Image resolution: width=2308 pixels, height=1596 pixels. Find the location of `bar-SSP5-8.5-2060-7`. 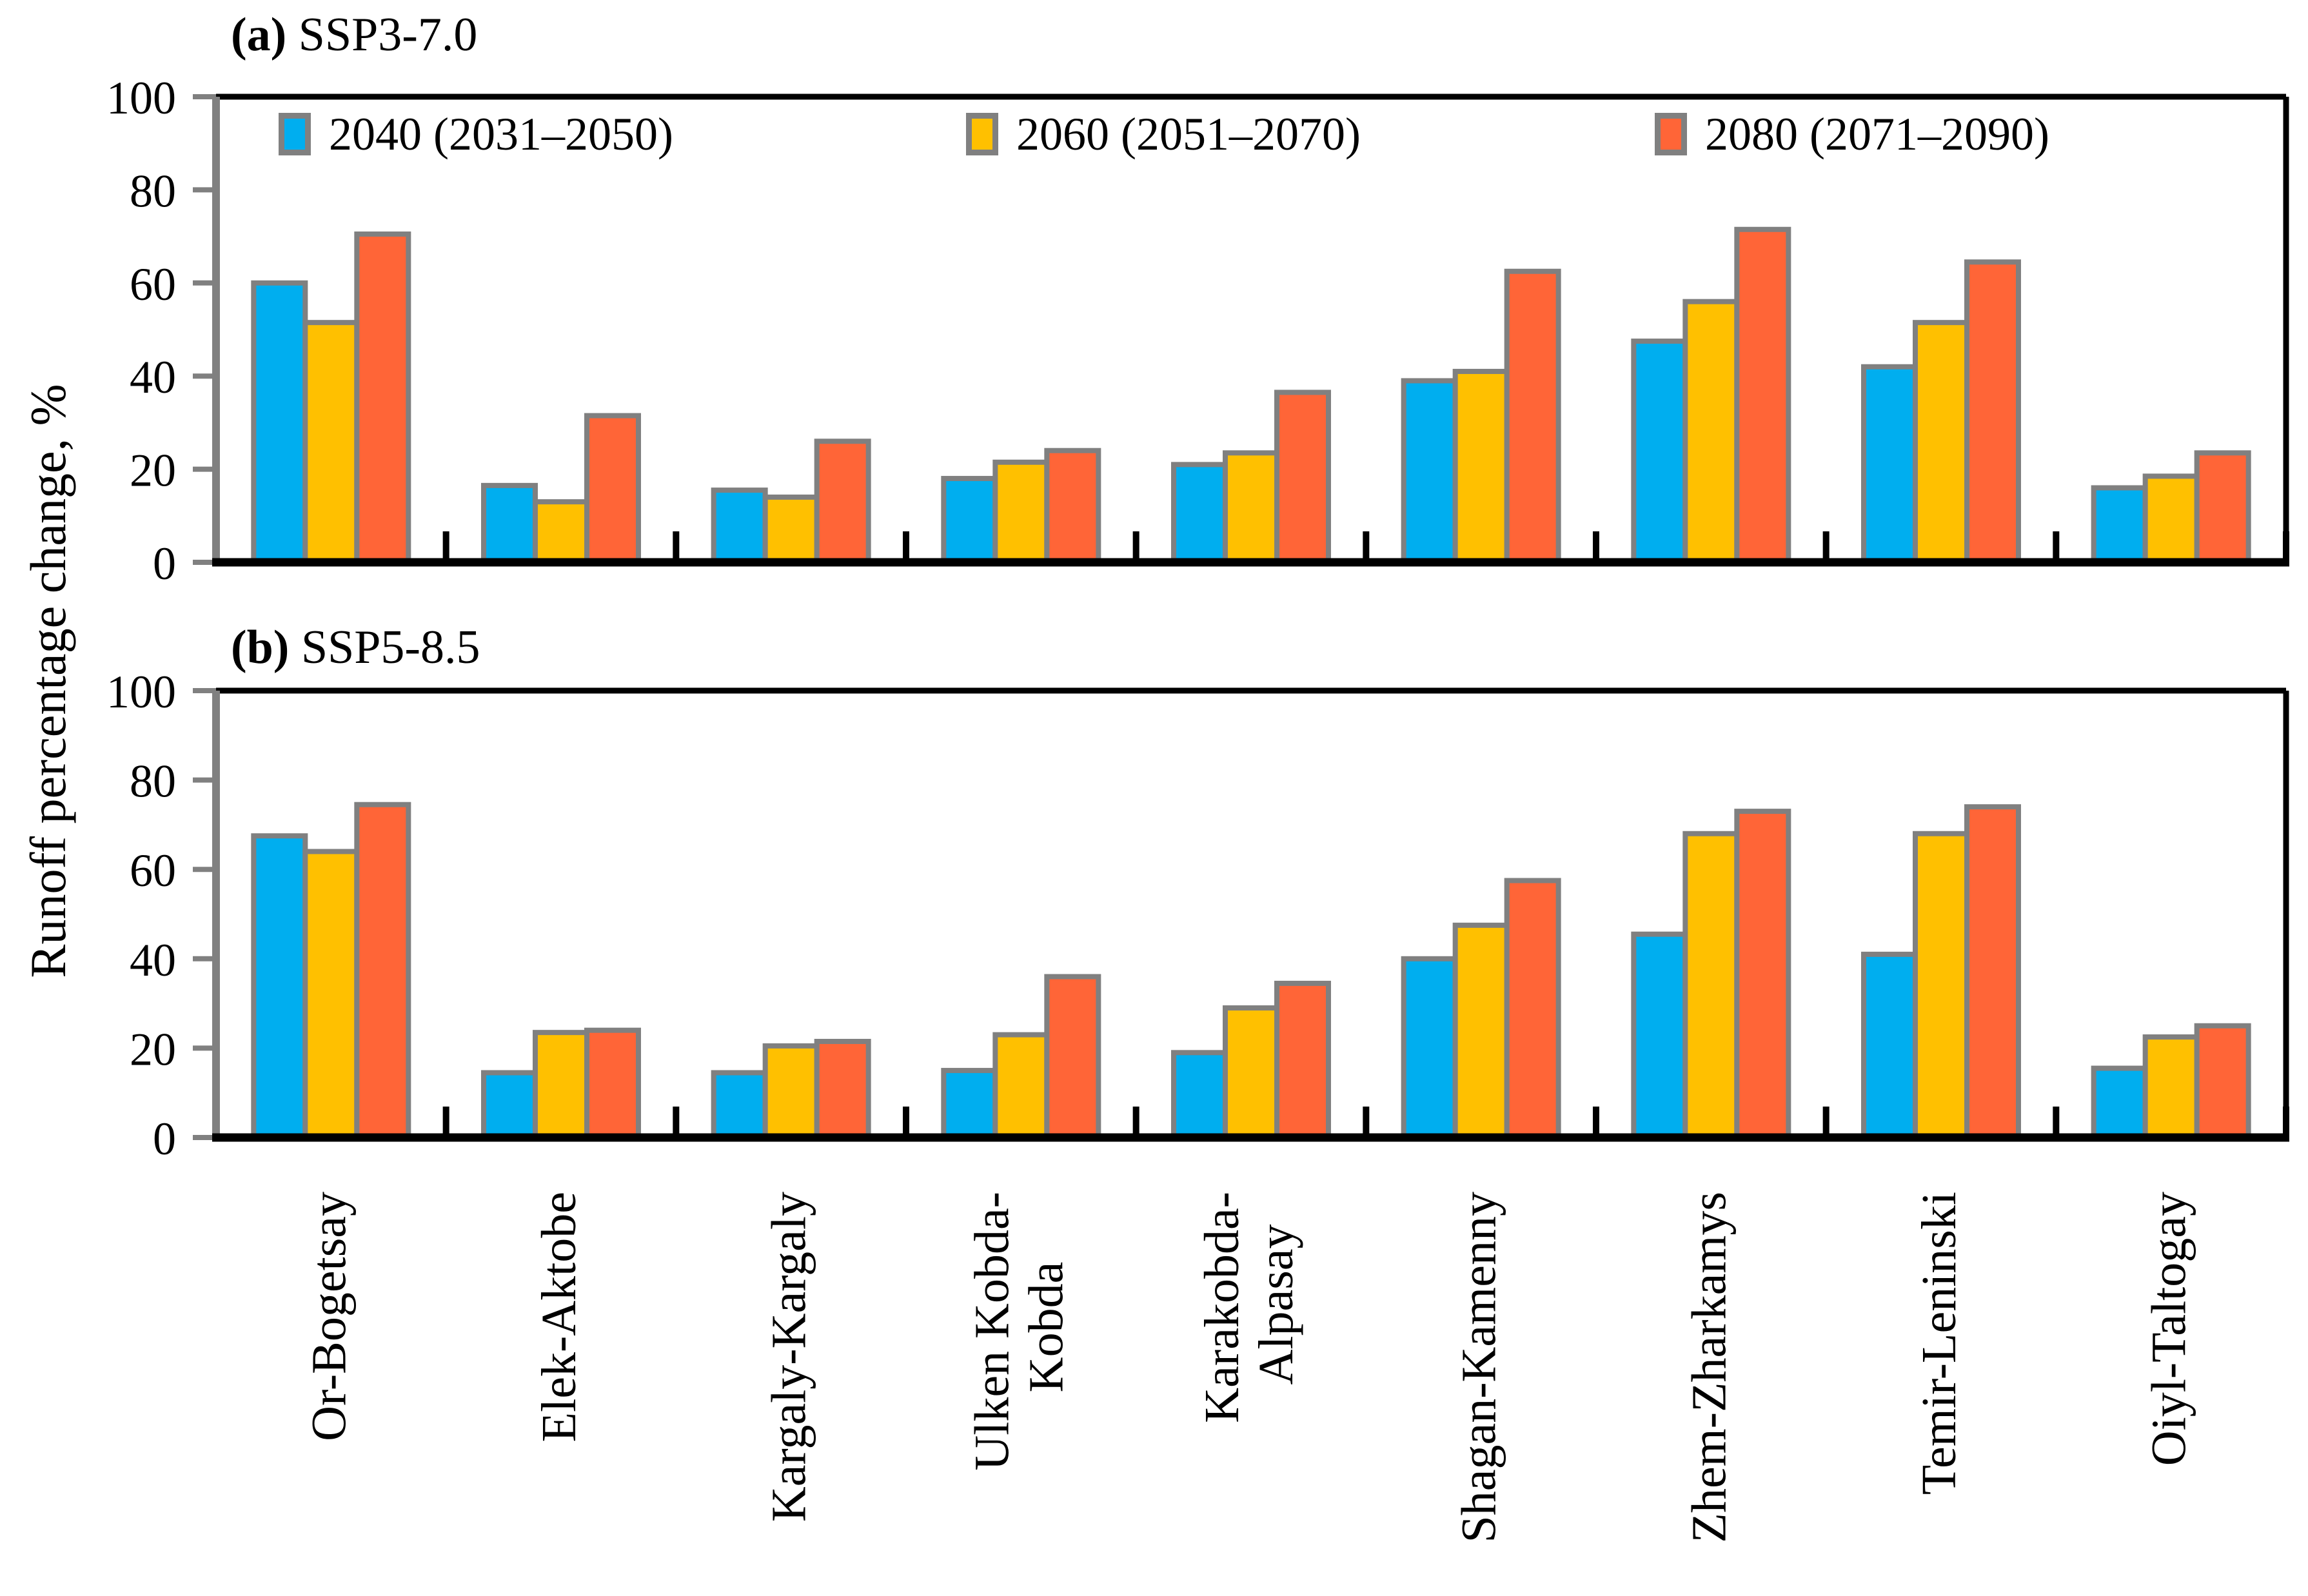

bar-SSP5-8.5-2060-7 is located at coordinates (1941, 986).